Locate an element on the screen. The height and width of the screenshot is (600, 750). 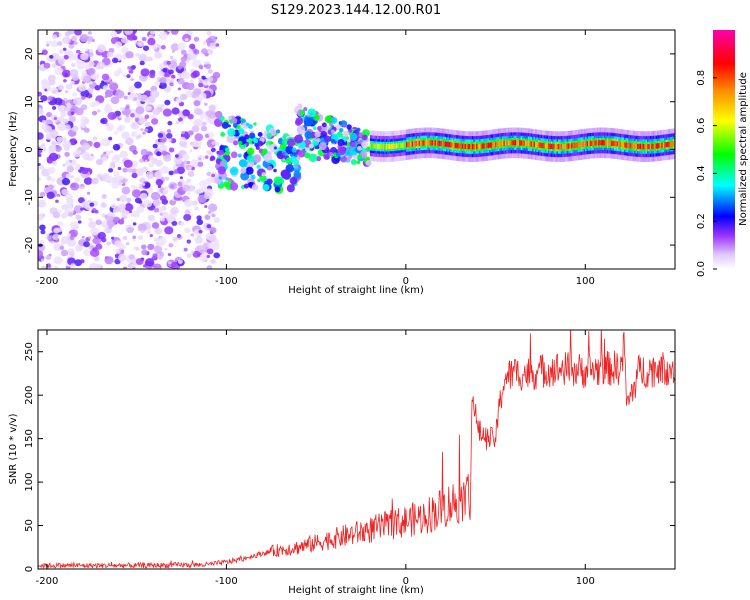
snr-ytick-label: 0 is located at coordinates (29, 569).